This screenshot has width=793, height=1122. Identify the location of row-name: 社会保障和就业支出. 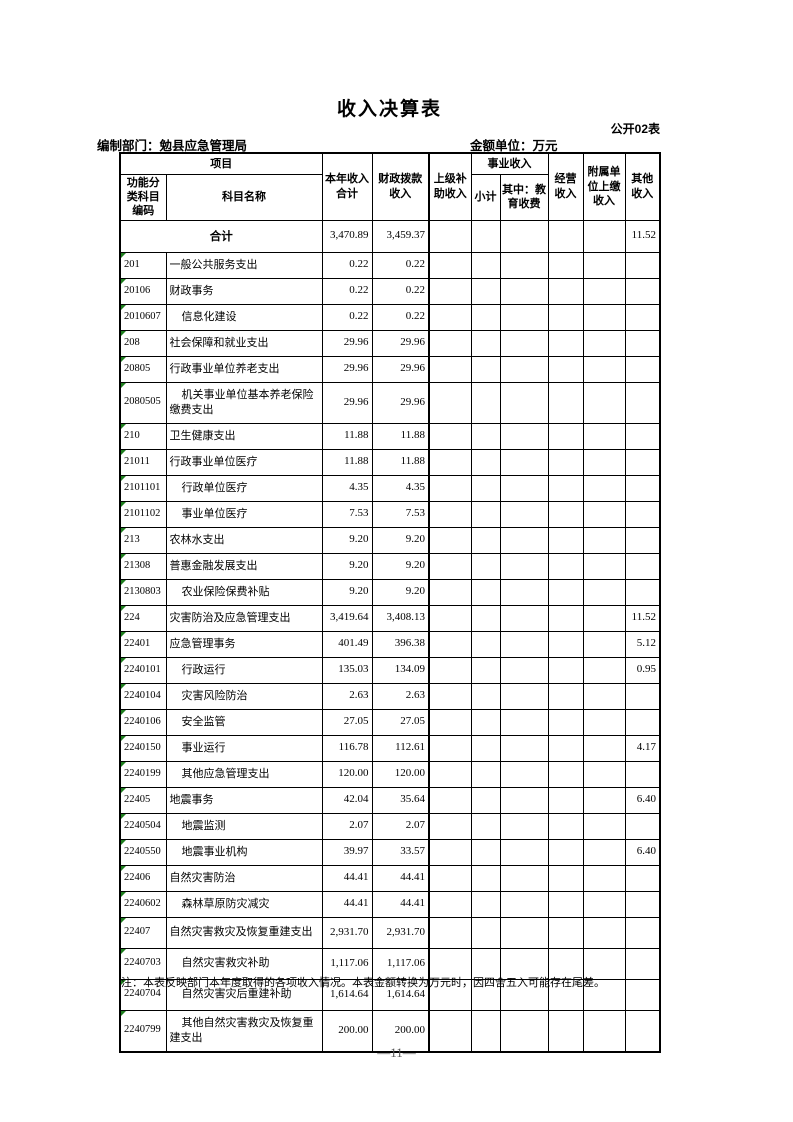
(244, 343).